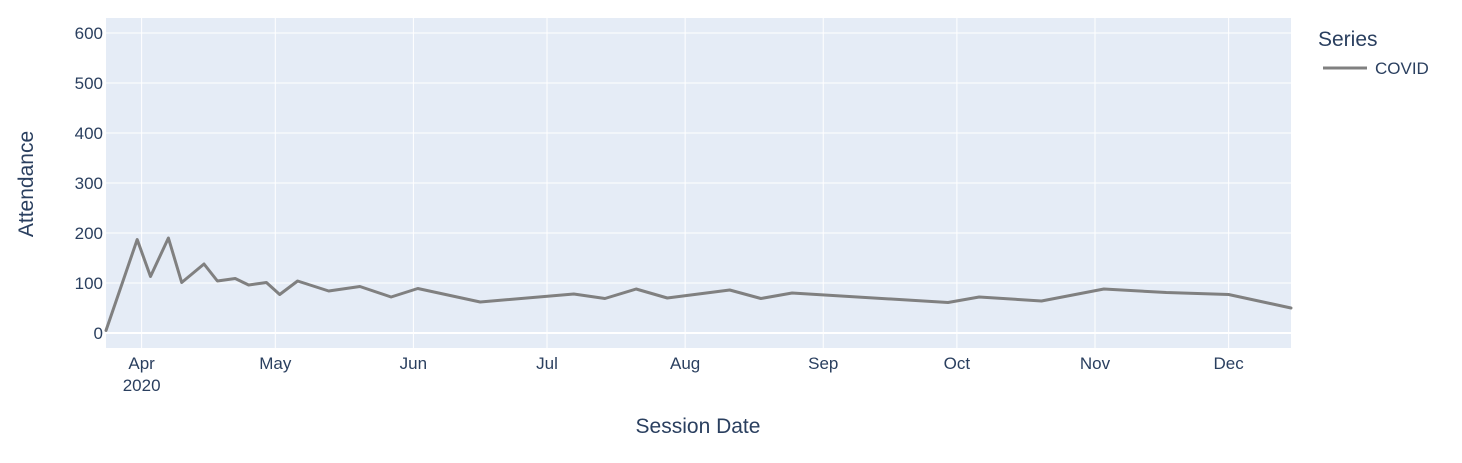 This screenshot has height=463, width=1462. Describe the element at coordinates (89, 83) in the screenshot. I see `y-tick-label: 500` at that location.